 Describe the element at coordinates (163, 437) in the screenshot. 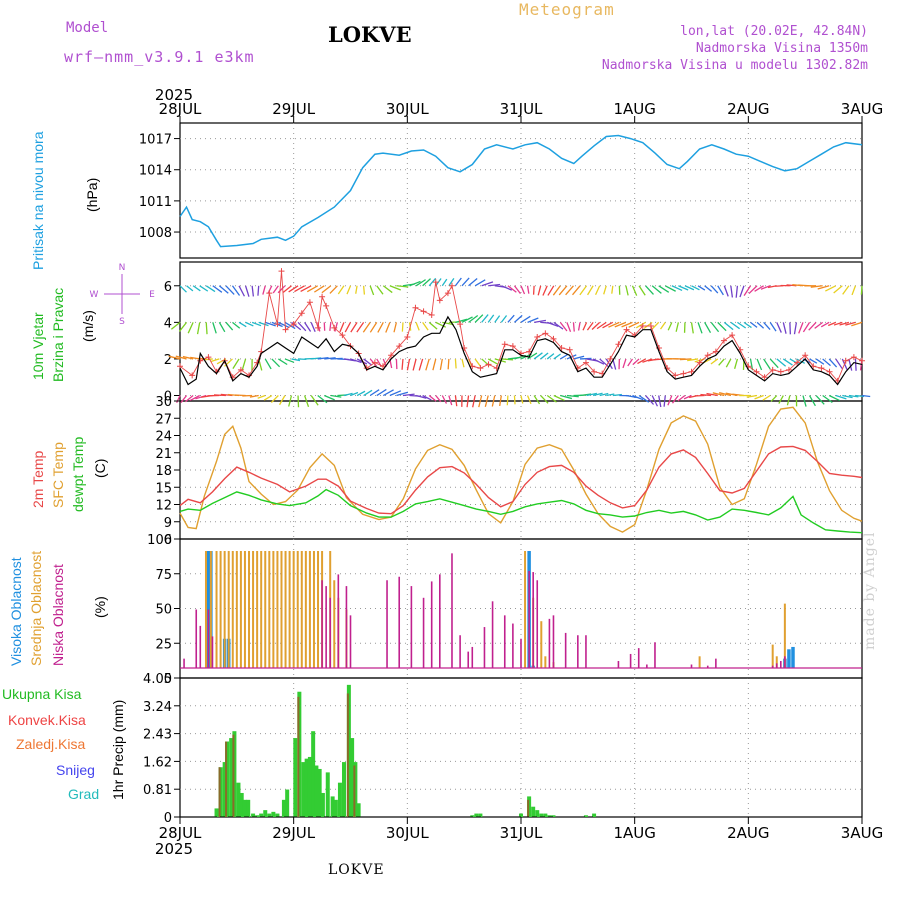

I see `ytick-label-temp: 24` at that location.